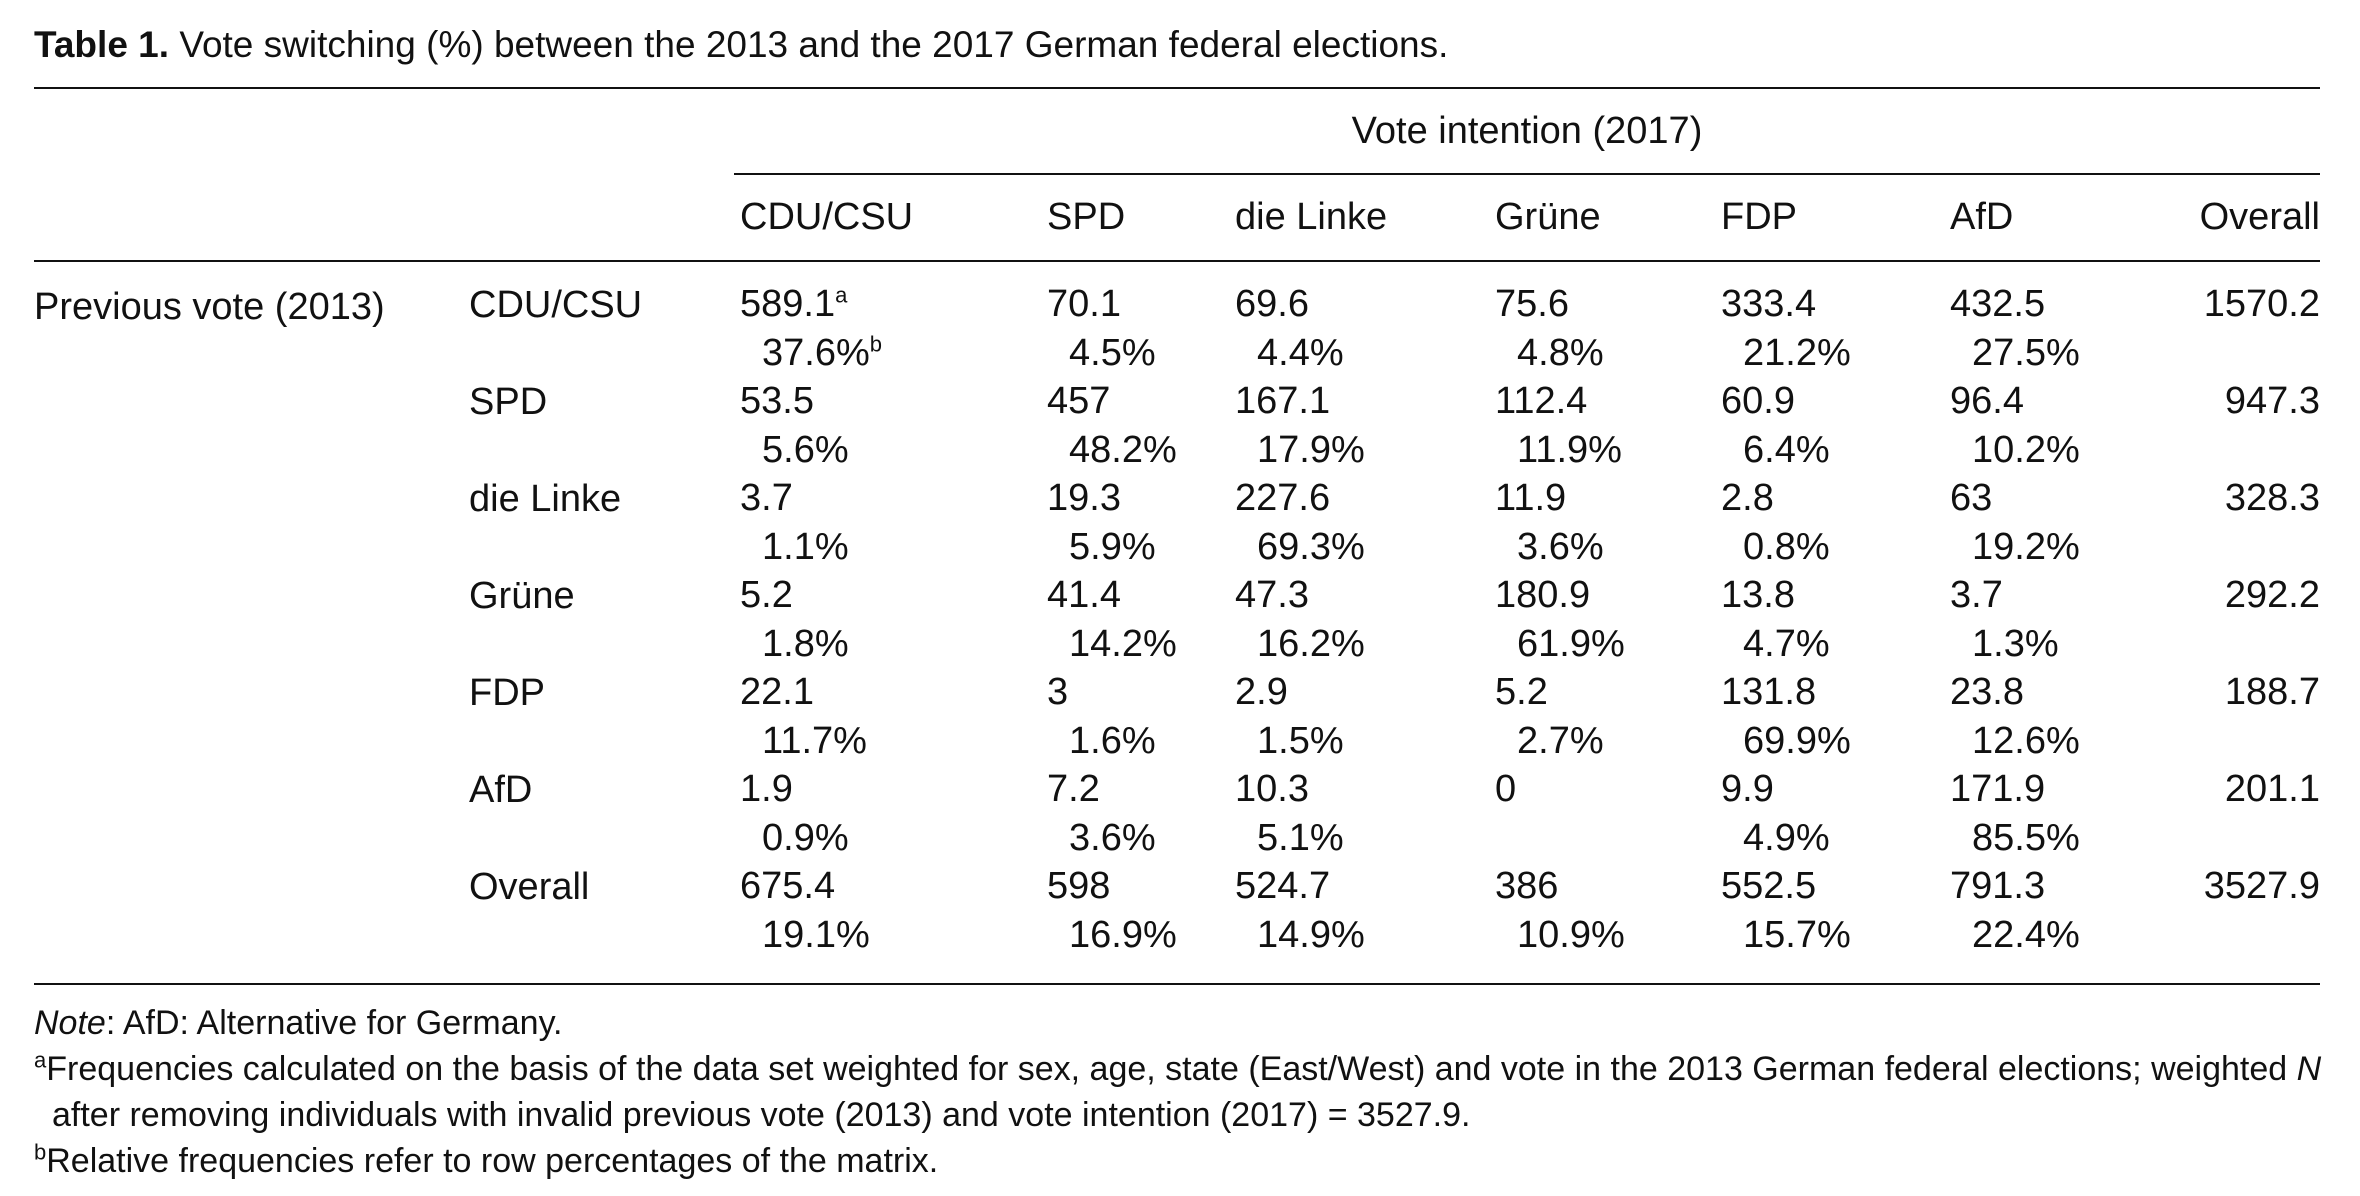  What do you see at coordinates (1177, 984) in the screenshot?
I see `bottom-rule` at bounding box center [1177, 984].